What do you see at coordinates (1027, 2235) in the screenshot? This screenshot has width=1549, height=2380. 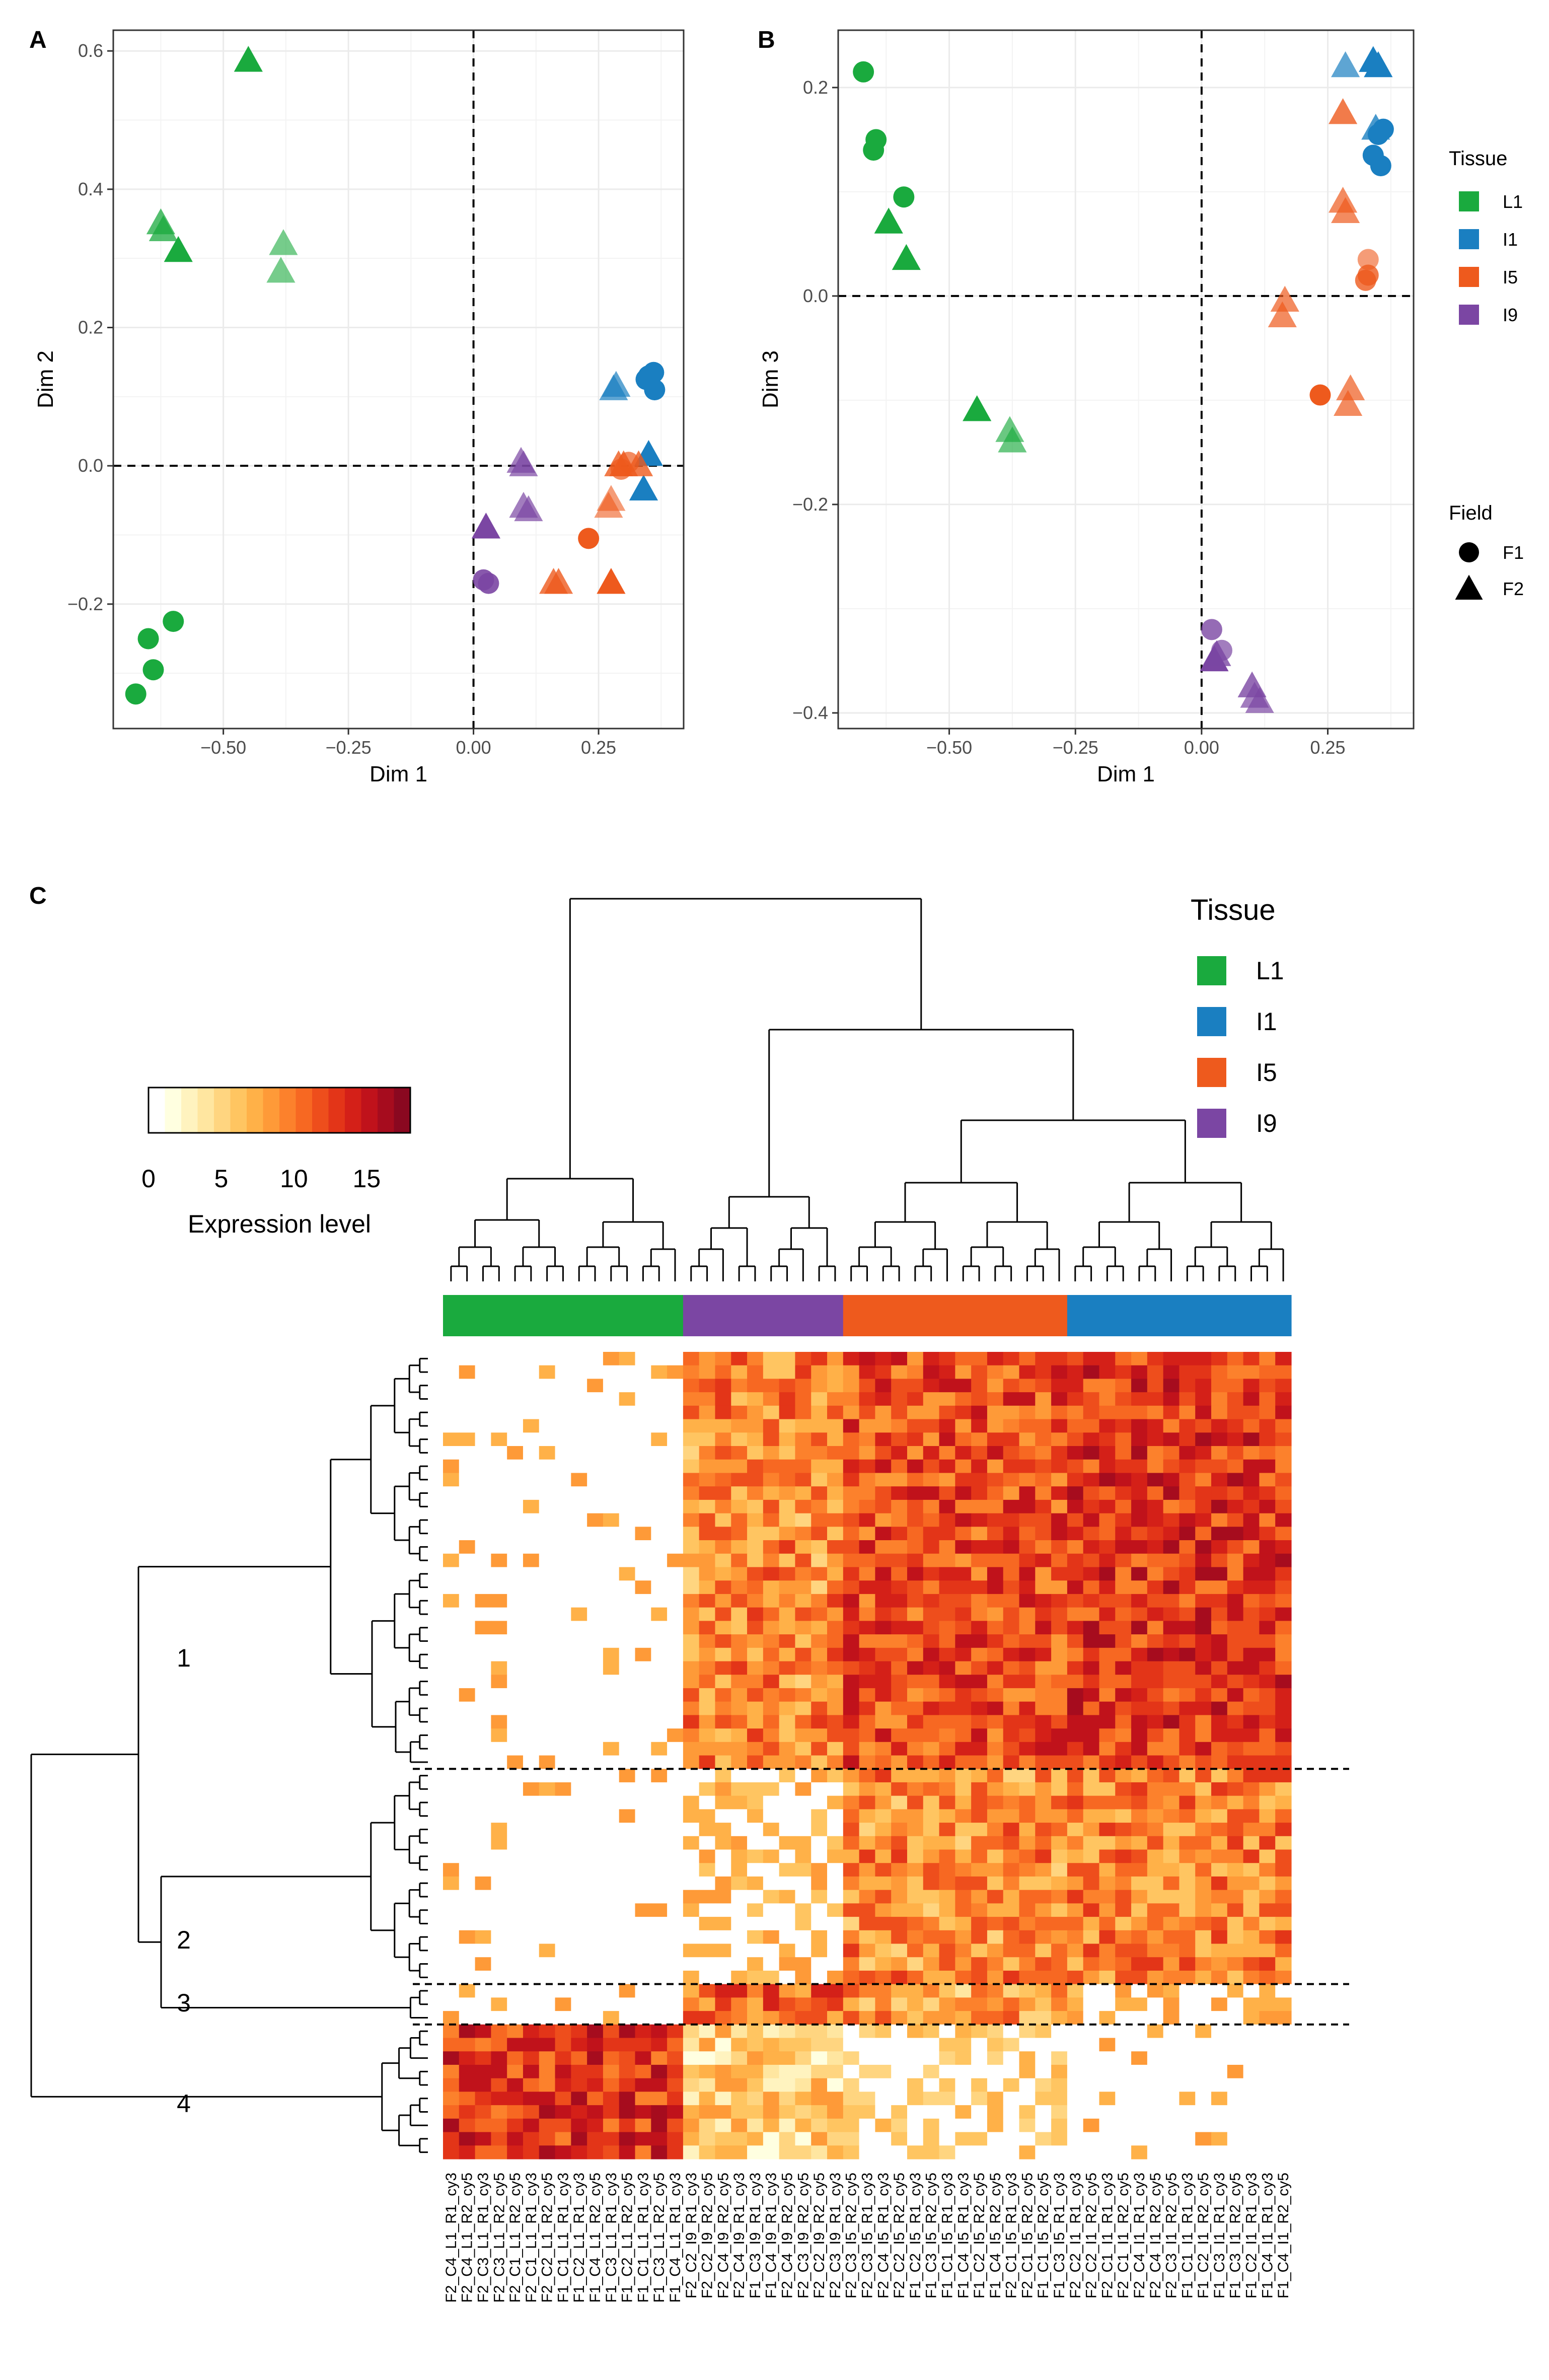 I see `column-label: F2_C1_I5_R2_cy5` at bounding box center [1027, 2235].